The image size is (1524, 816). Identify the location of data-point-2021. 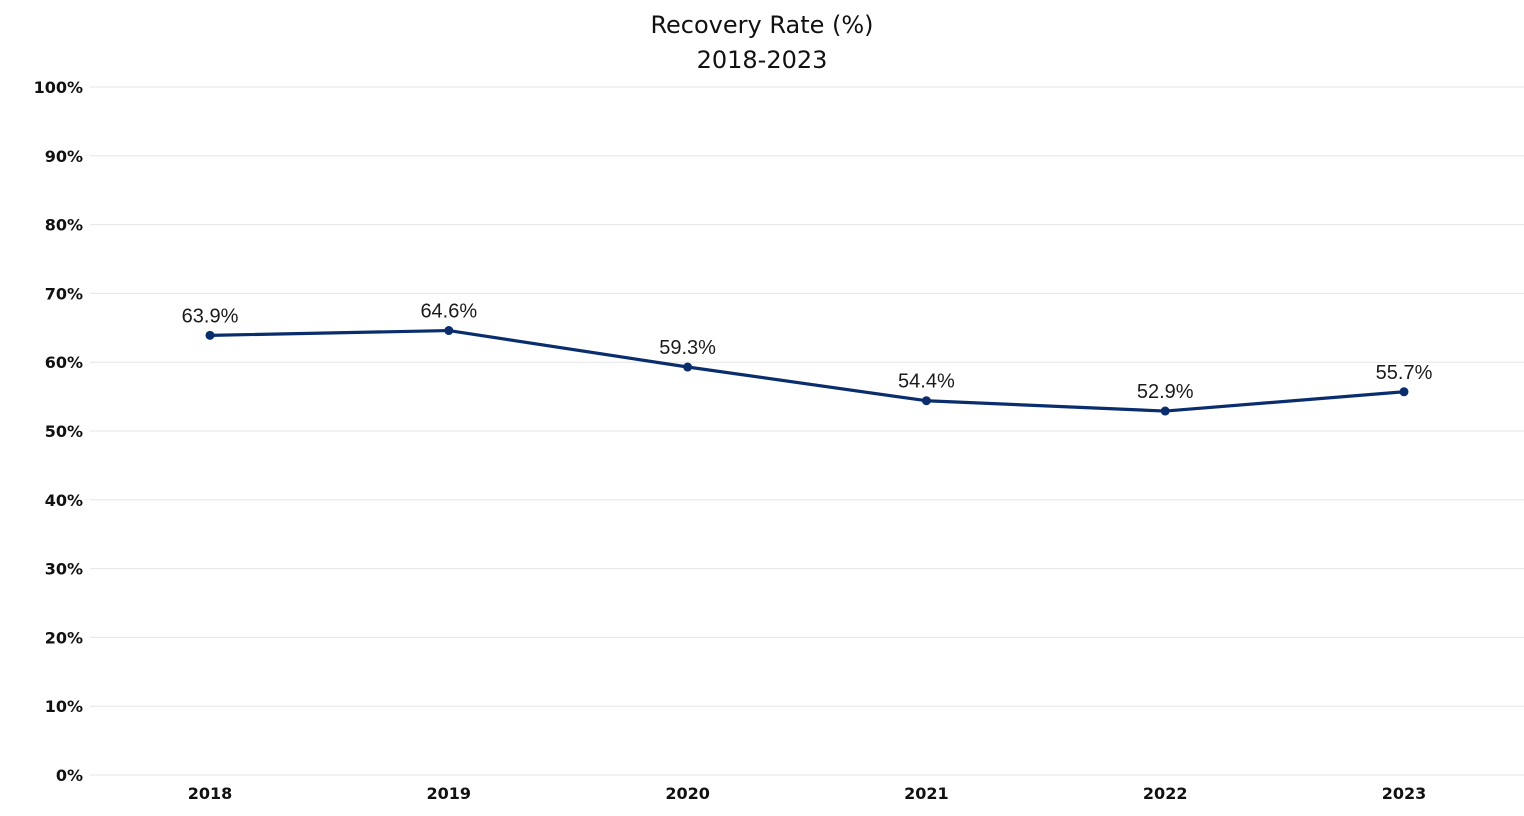
(926, 401).